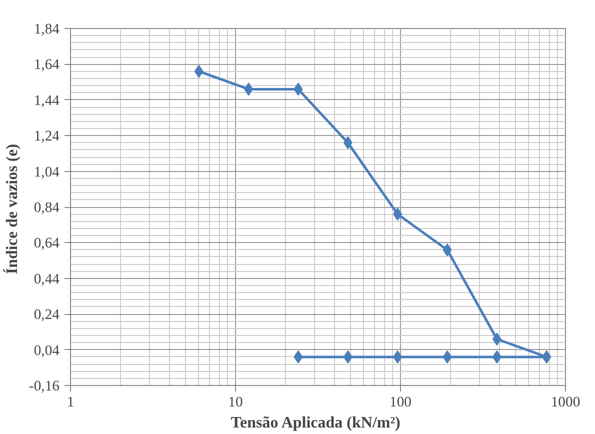  I want to click on x-tick-label: 10, so click(235, 402).